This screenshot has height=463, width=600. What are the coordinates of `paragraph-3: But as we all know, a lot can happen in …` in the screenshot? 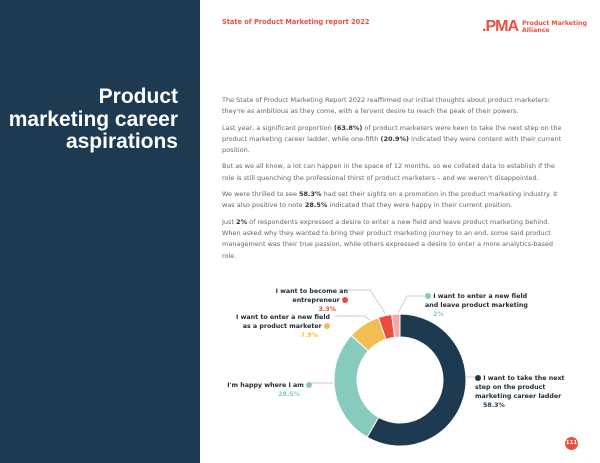 It's located at (388, 172).